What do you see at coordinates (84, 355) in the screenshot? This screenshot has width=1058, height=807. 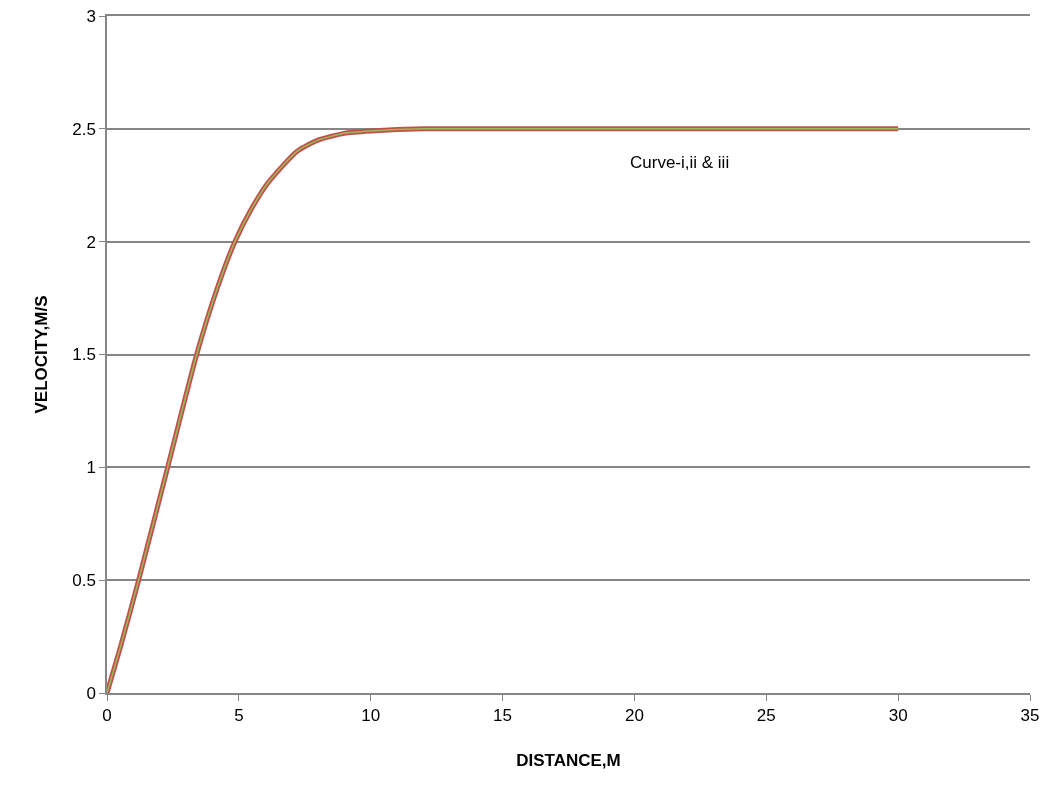 I see `y-tick-label: 1.5` at bounding box center [84, 355].